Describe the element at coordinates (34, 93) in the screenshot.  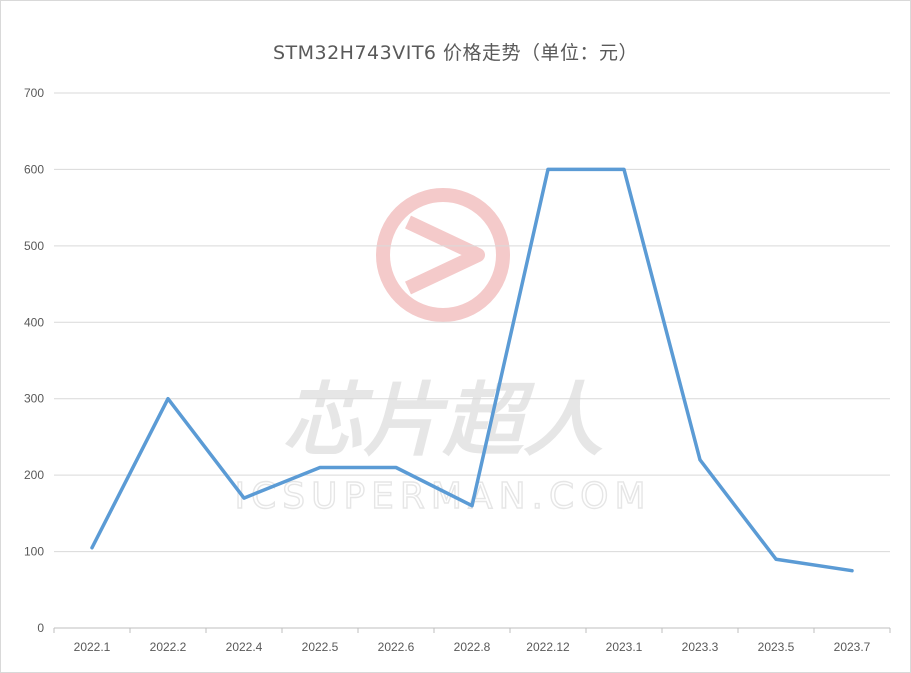
I see `y-tick-label: 700` at that location.